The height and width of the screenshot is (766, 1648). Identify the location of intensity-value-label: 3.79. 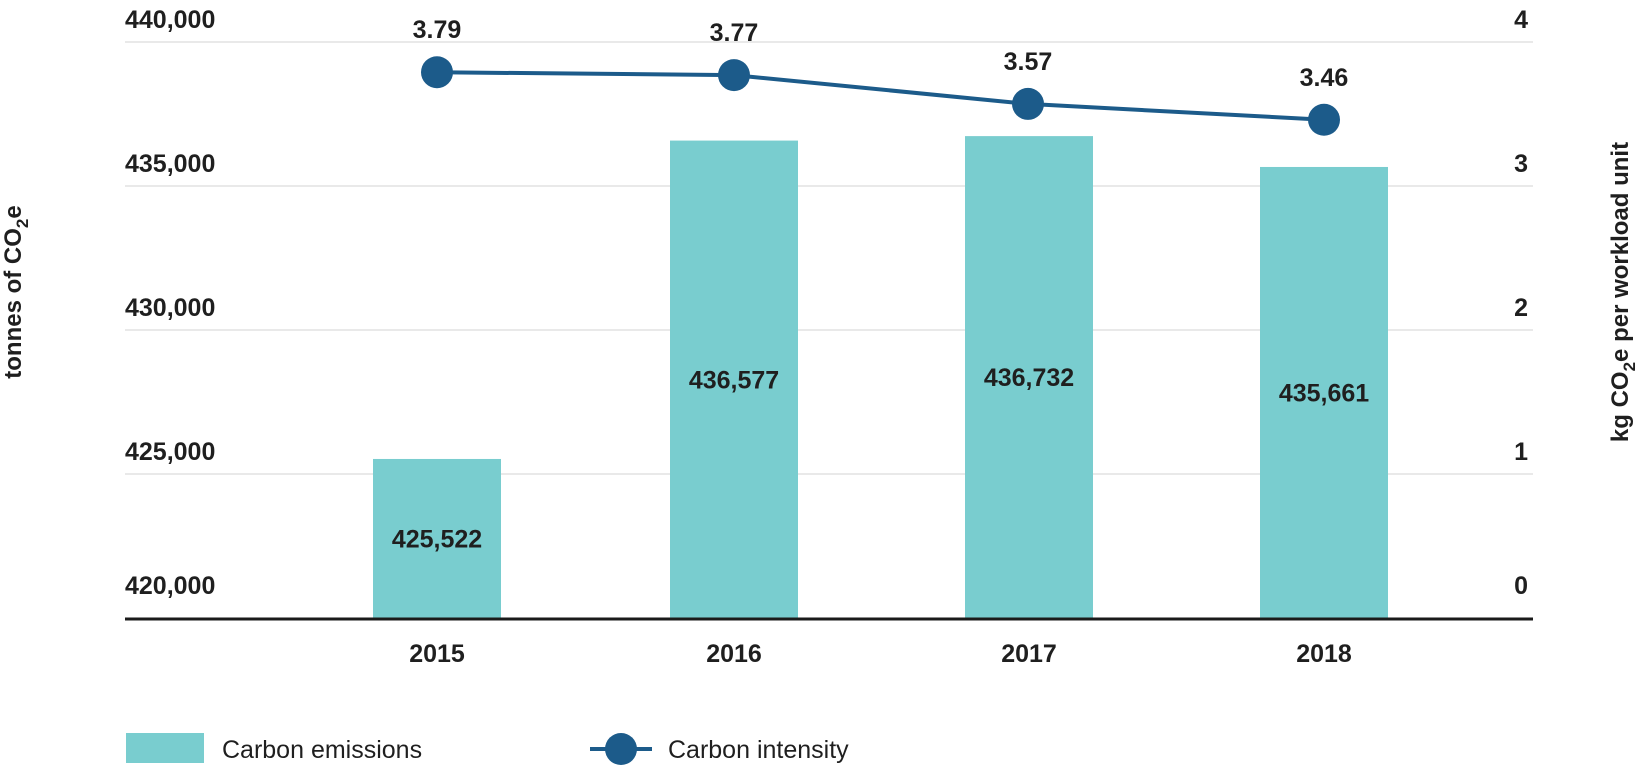
(437, 30).